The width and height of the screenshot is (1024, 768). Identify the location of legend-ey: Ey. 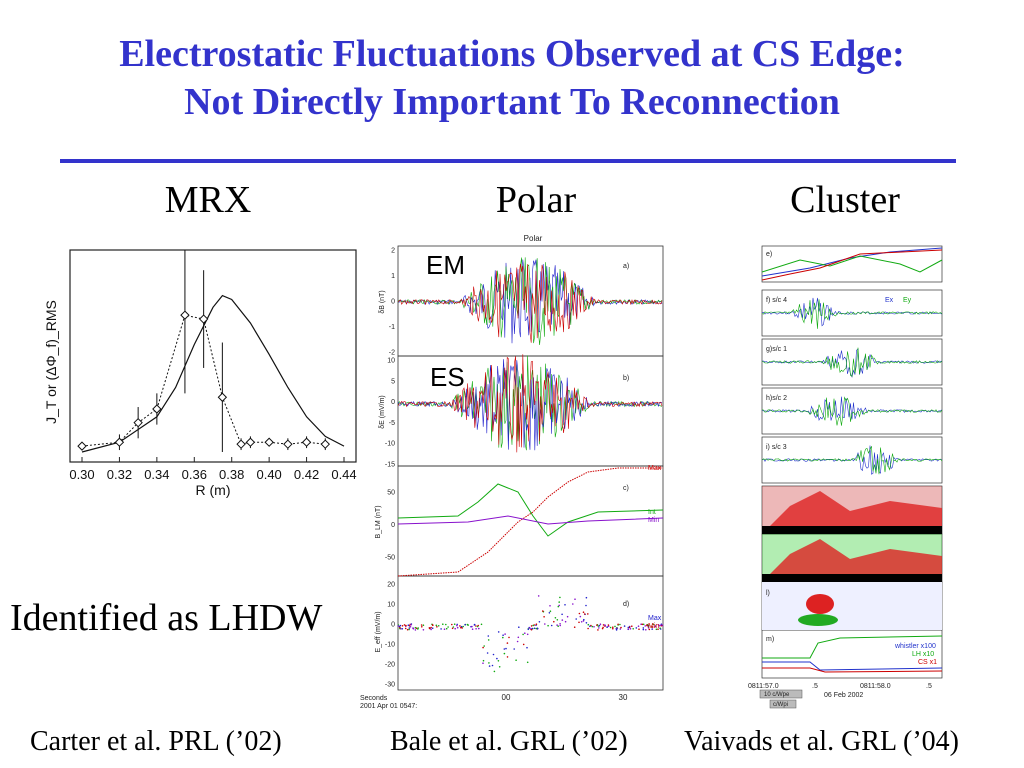
(907, 300).